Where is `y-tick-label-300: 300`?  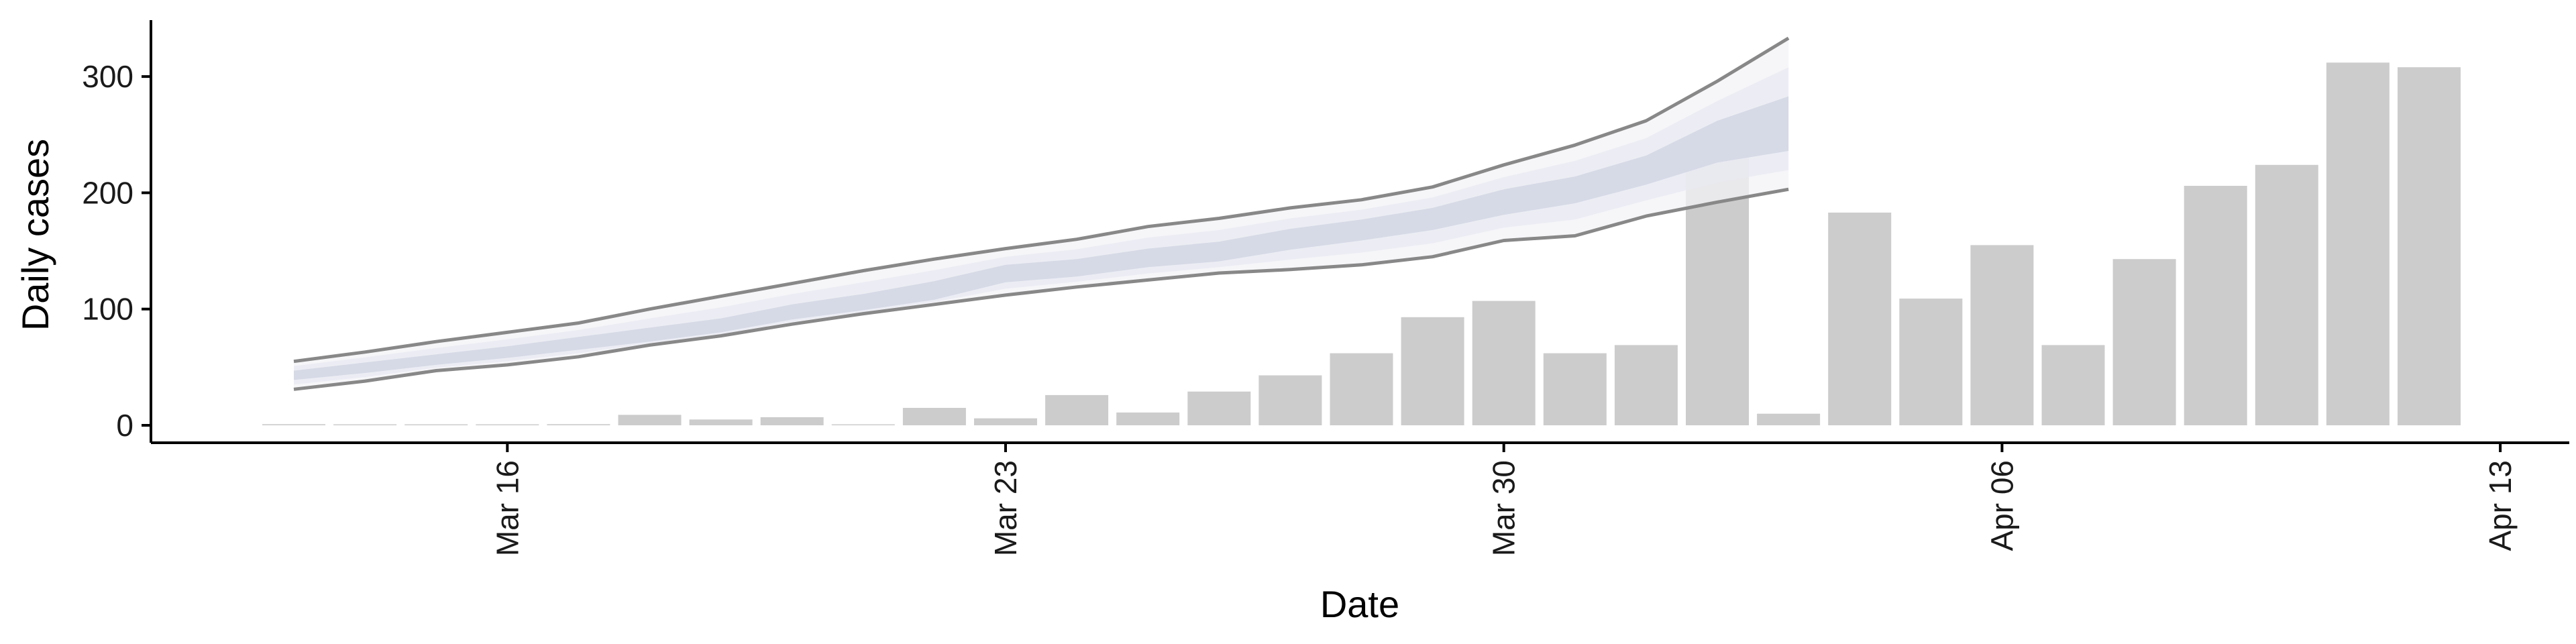 y-tick-label-300: 300 is located at coordinates (107, 76).